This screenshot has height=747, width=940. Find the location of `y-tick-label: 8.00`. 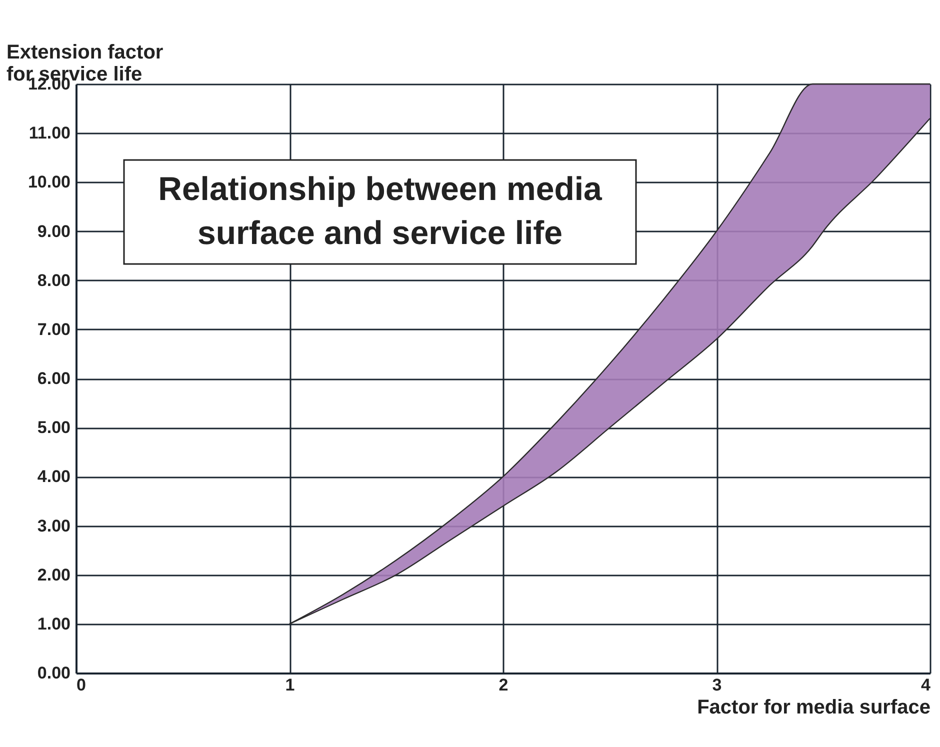

y-tick-label: 8.00 is located at coordinates (53, 280).